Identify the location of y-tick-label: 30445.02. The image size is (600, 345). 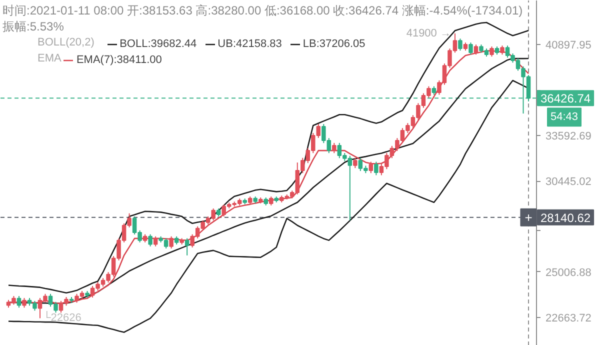
(569, 182).